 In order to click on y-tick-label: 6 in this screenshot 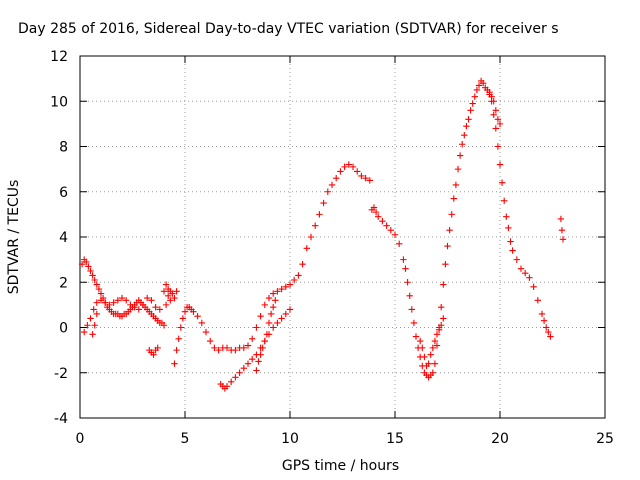, I will do `click(63, 193)`.